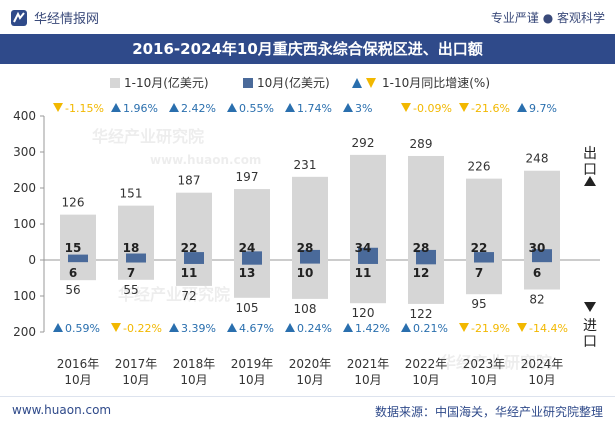  What do you see at coordinates (426, 364) in the screenshot?
I see `x-tick-label-year: 2022年` at bounding box center [426, 364].